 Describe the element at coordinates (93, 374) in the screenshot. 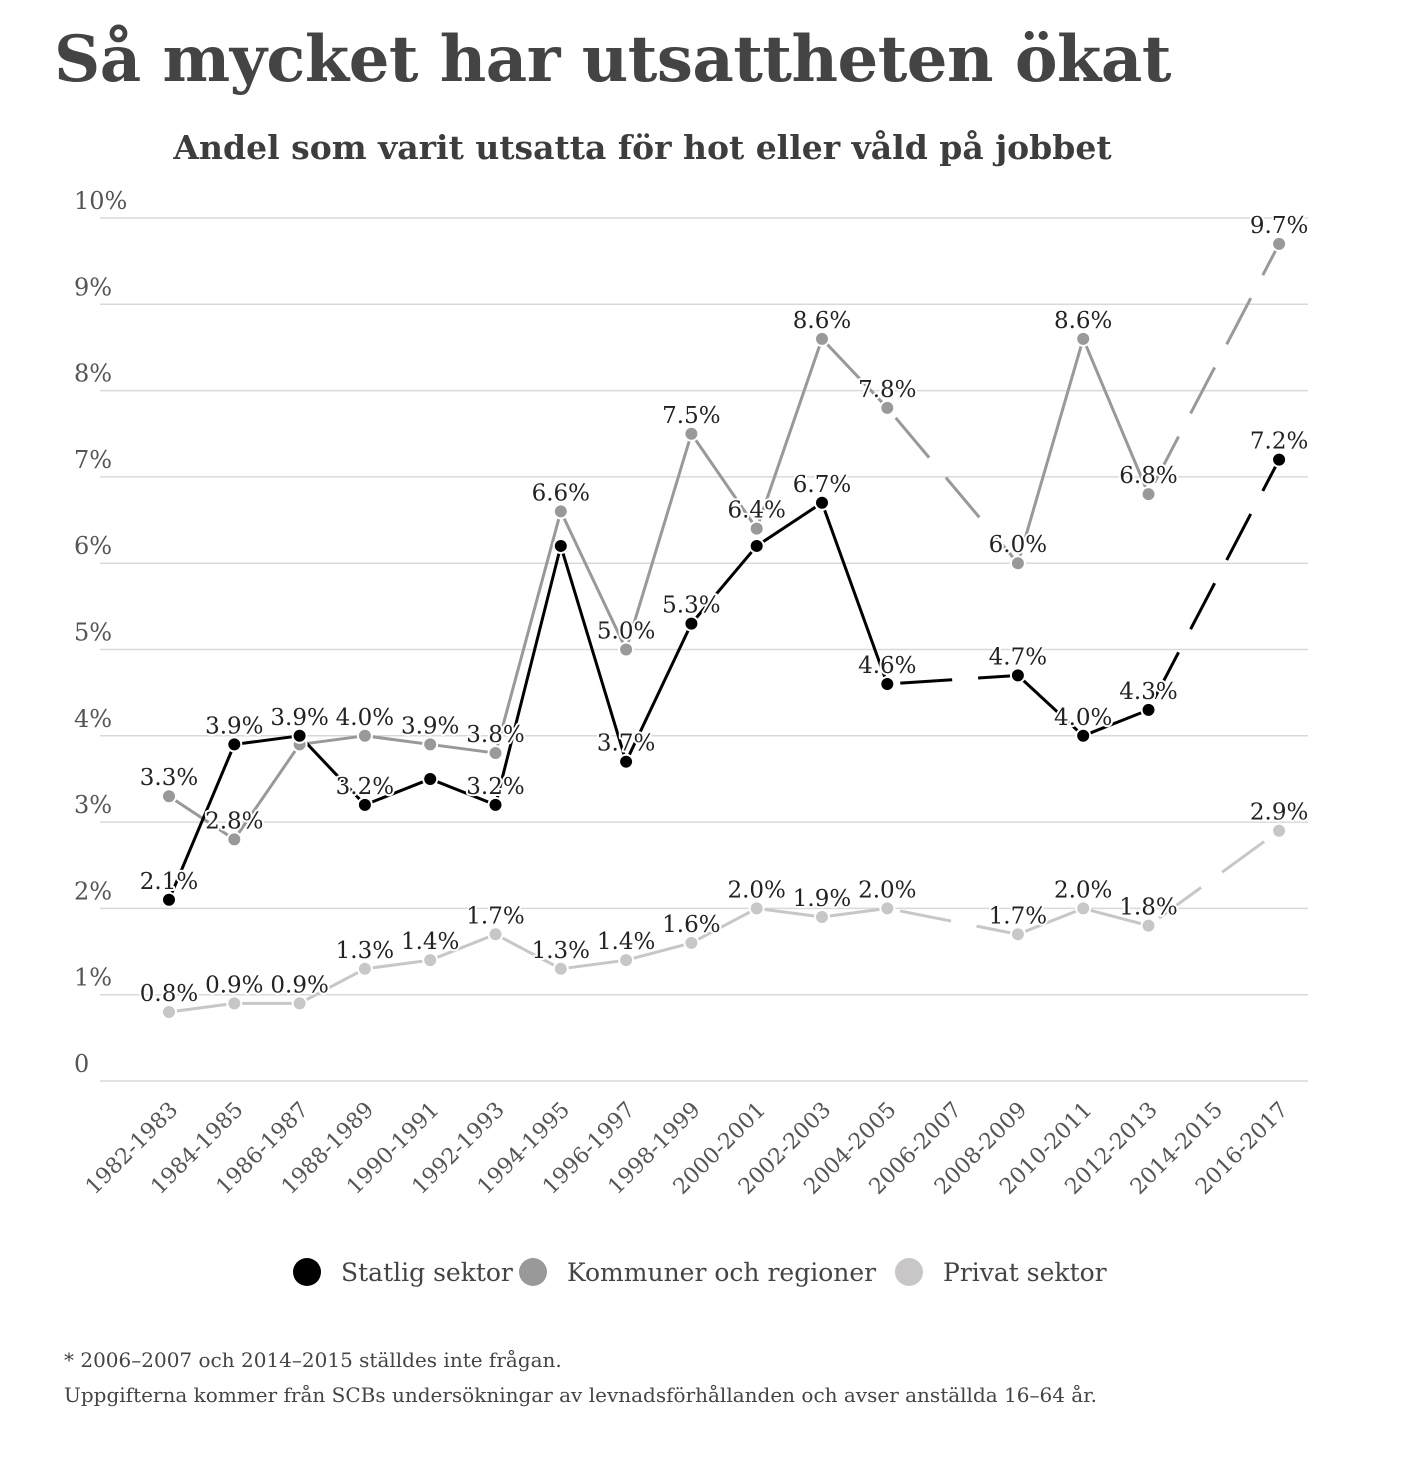

I see `y-tick-label: 8%` at that location.